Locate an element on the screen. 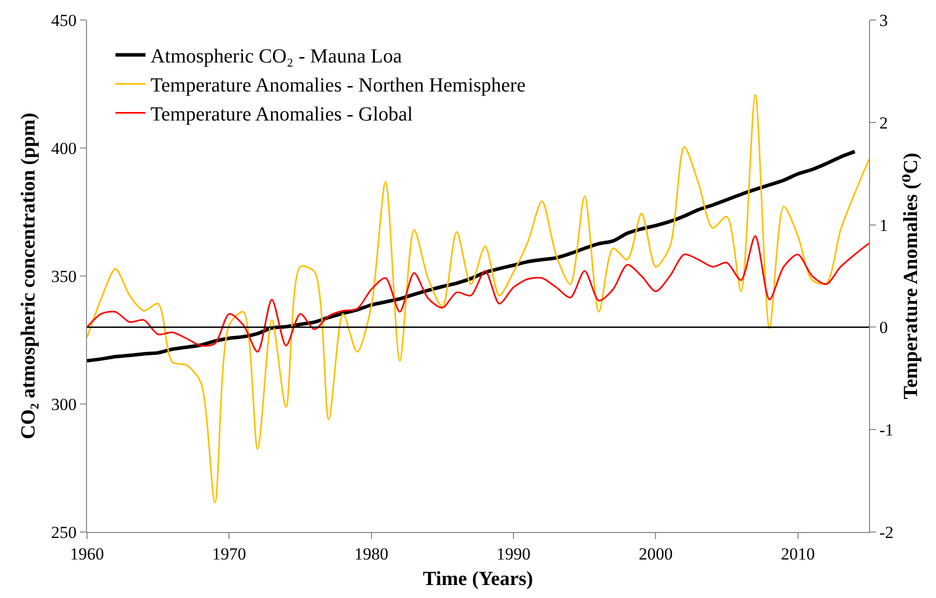  x-axis-title: Time (Years) is located at coordinates (478, 579).